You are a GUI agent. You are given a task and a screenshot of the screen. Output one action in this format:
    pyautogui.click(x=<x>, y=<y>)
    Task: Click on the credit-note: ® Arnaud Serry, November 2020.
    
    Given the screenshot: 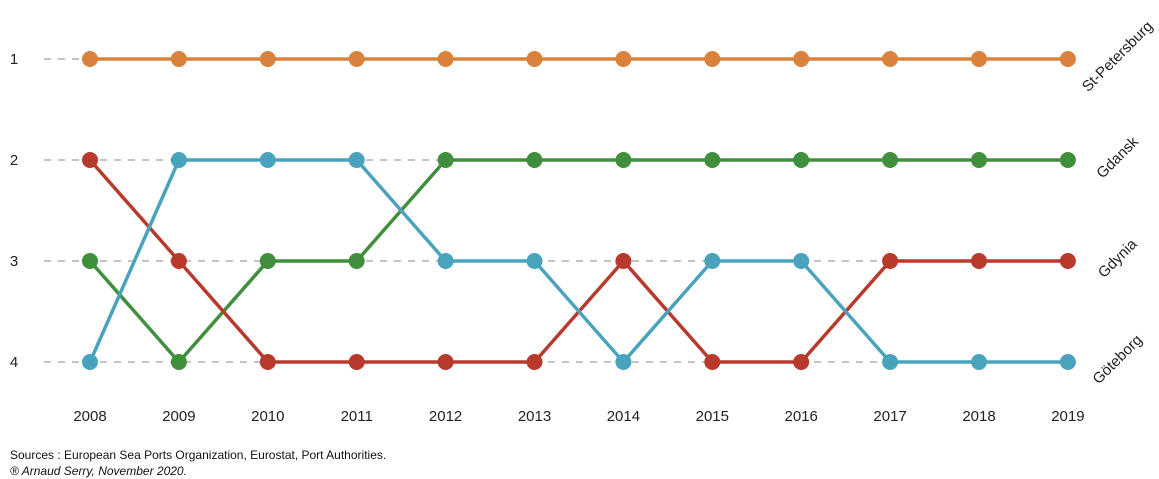 What is the action you would take?
    pyautogui.click(x=98, y=471)
    